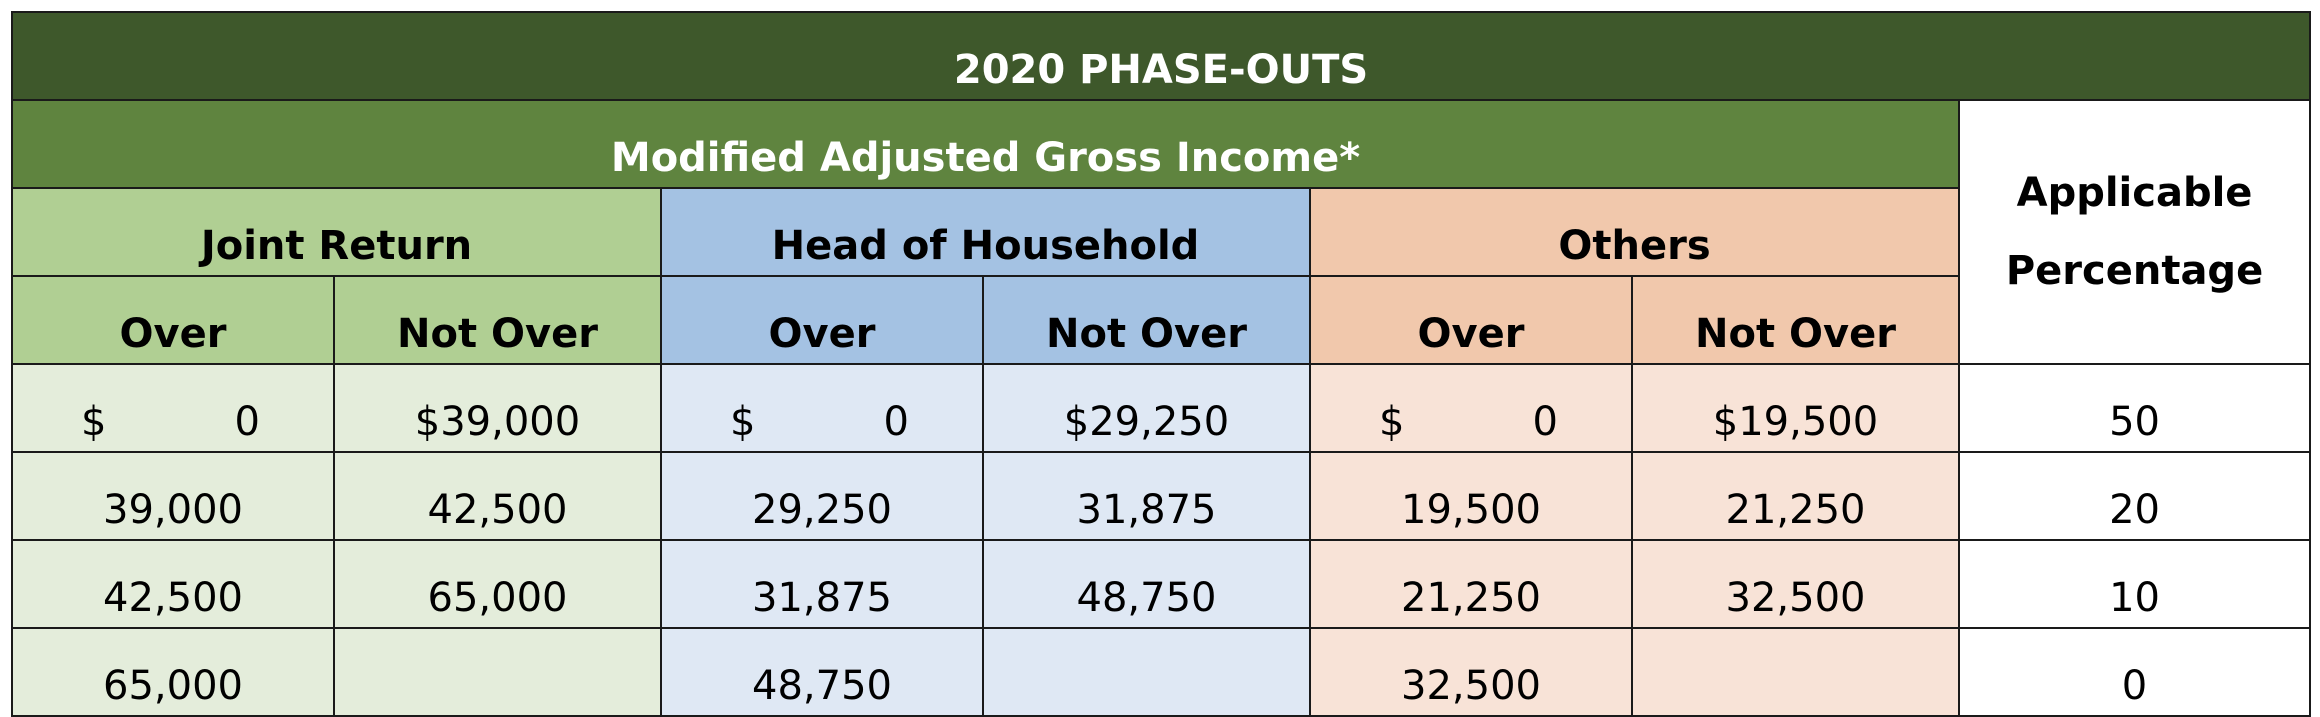 Image resolution: width=2320 pixels, height=717 pixels. What do you see at coordinates (173, 496) in the screenshot?
I see `joint-over-cell: 39,000` at bounding box center [173, 496].